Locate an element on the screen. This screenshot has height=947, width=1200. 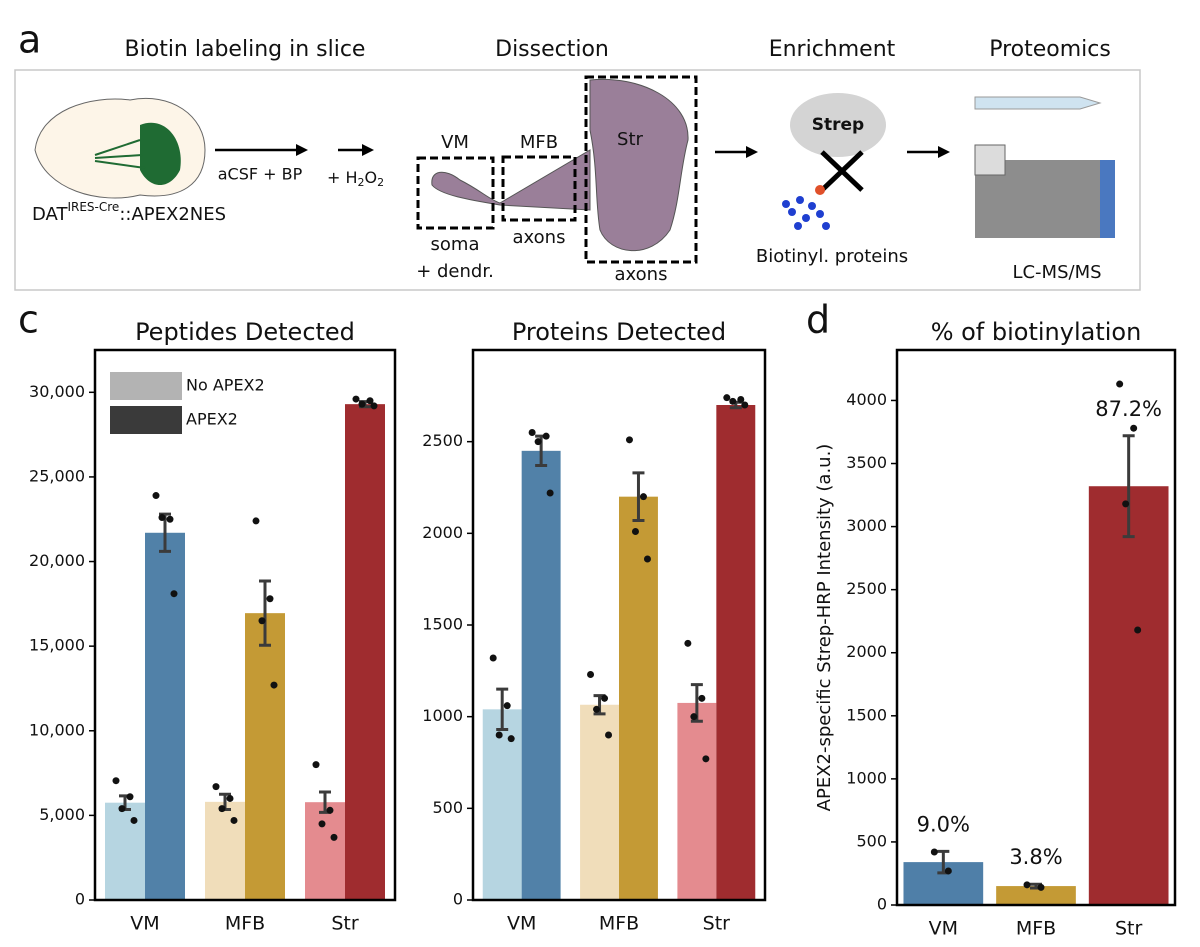
y-tick-label: 3500 is located at coordinates (866, 462).